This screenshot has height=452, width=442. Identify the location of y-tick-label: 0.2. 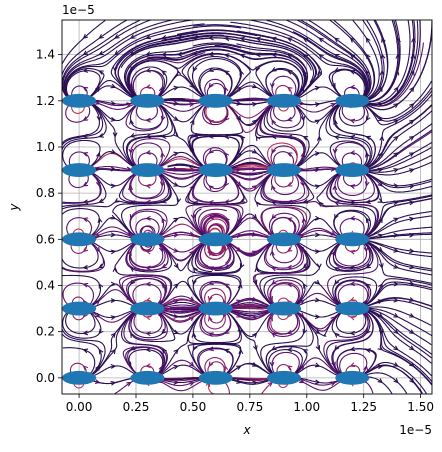
(45, 332).